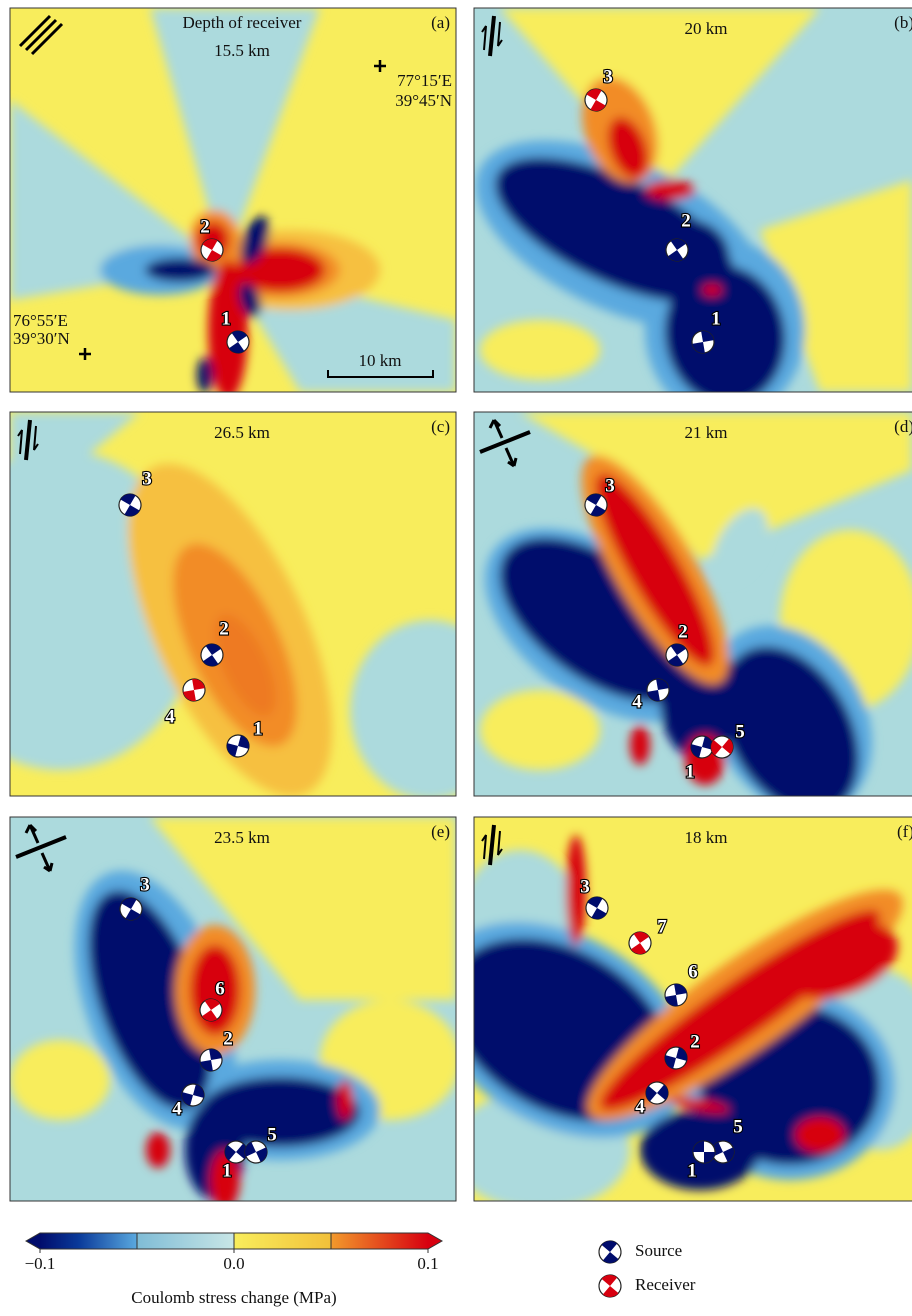  Describe the element at coordinates (427, 1263) in the screenshot. I see `colorbar-tick-label: 0.1` at that location.